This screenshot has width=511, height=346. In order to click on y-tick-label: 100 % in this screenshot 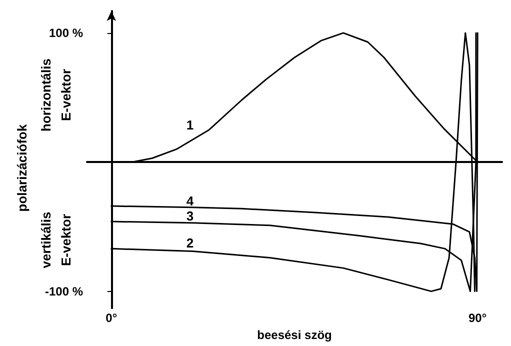, I will do `click(66, 33)`.